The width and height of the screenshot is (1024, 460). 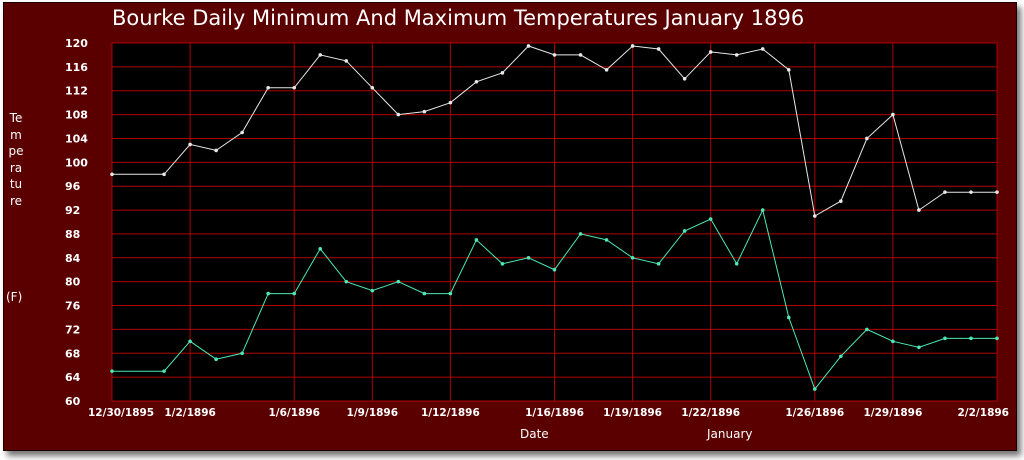 What do you see at coordinates (373, 413) in the screenshot?
I see `x-tick-label: 1/9/1896` at bounding box center [373, 413].